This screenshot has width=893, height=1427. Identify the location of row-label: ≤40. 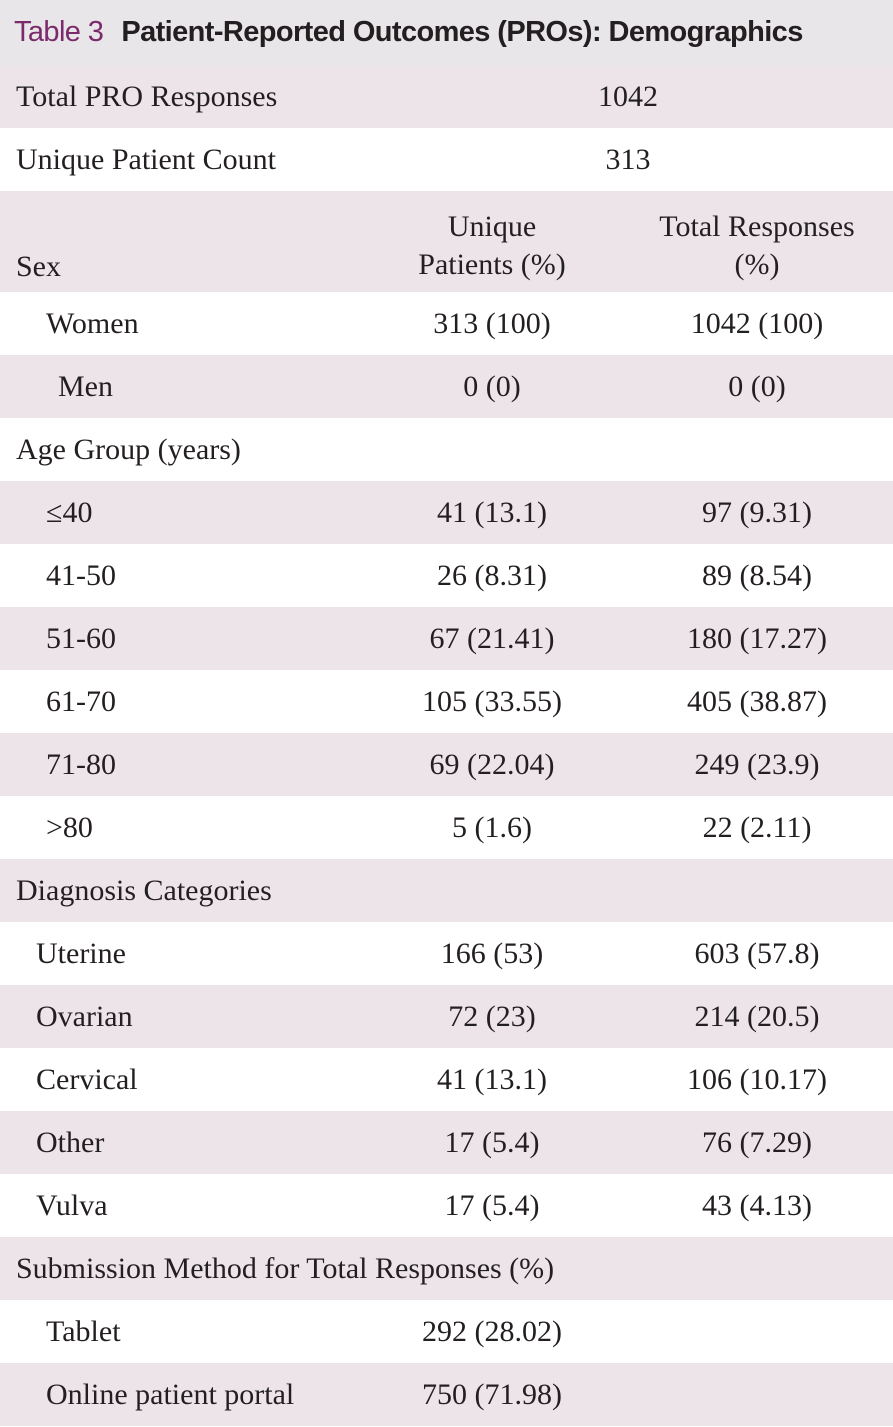
(69, 512).